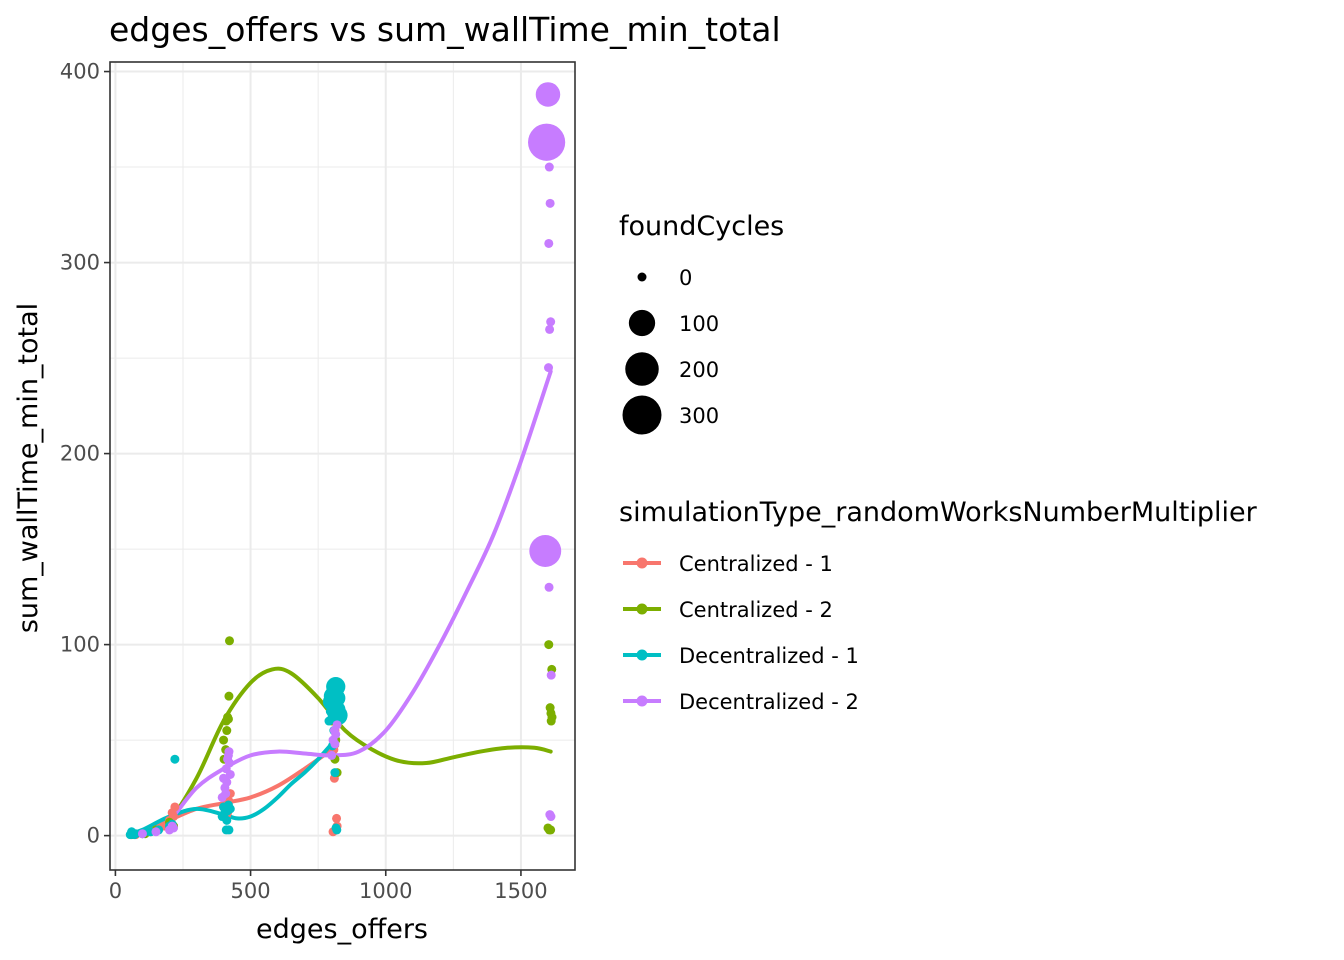  I want to click on color-legend-label: Decentralized - 2, so click(769, 702).